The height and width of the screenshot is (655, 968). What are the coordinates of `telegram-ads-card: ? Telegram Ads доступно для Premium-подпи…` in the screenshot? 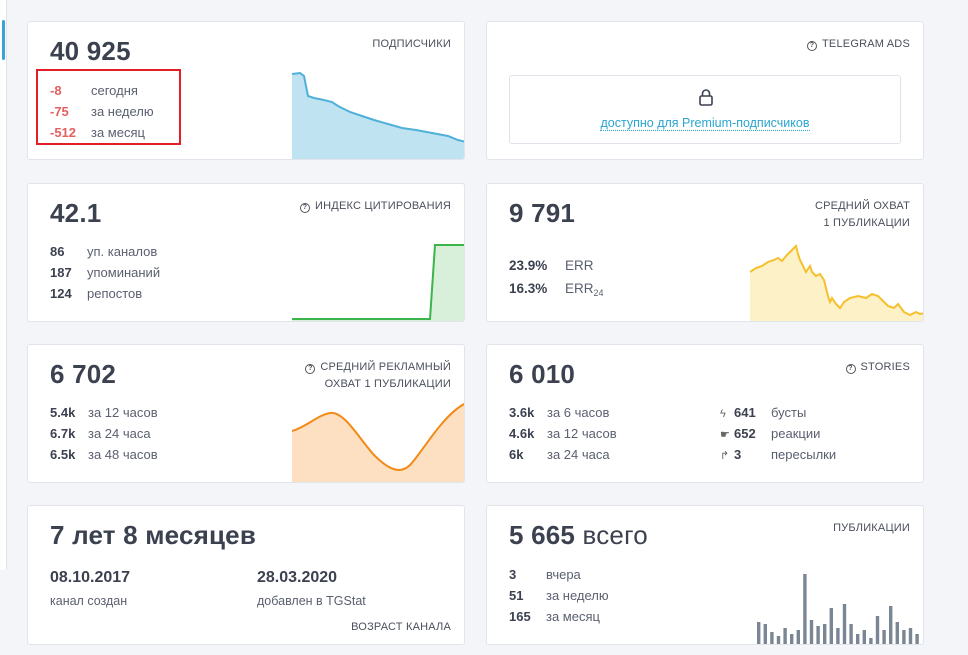 It's located at (705, 90).